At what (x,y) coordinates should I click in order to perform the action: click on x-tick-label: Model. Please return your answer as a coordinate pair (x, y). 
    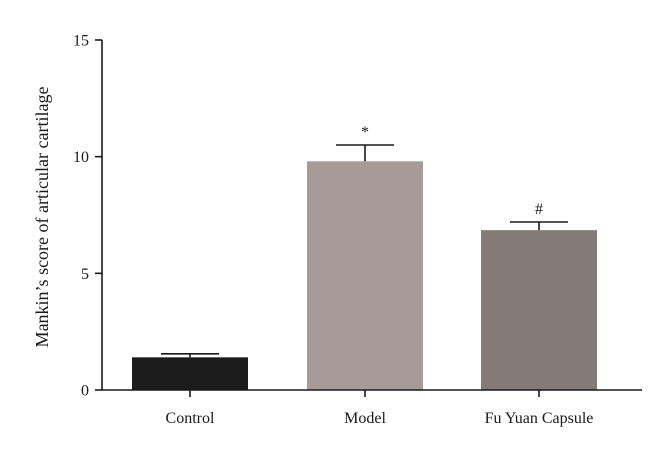
    Looking at the image, I should click on (365, 418).